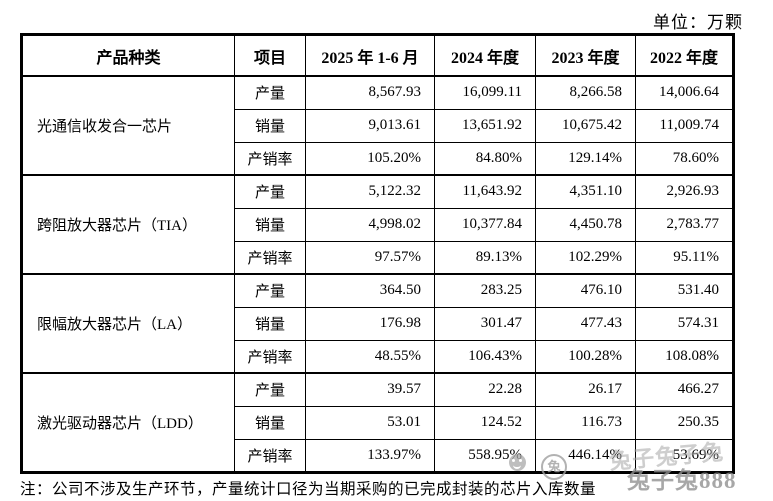 Image resolution: width=773 pixels, height=501 pixels. I want to click on cell-value: 476.10, so click(585, 290).